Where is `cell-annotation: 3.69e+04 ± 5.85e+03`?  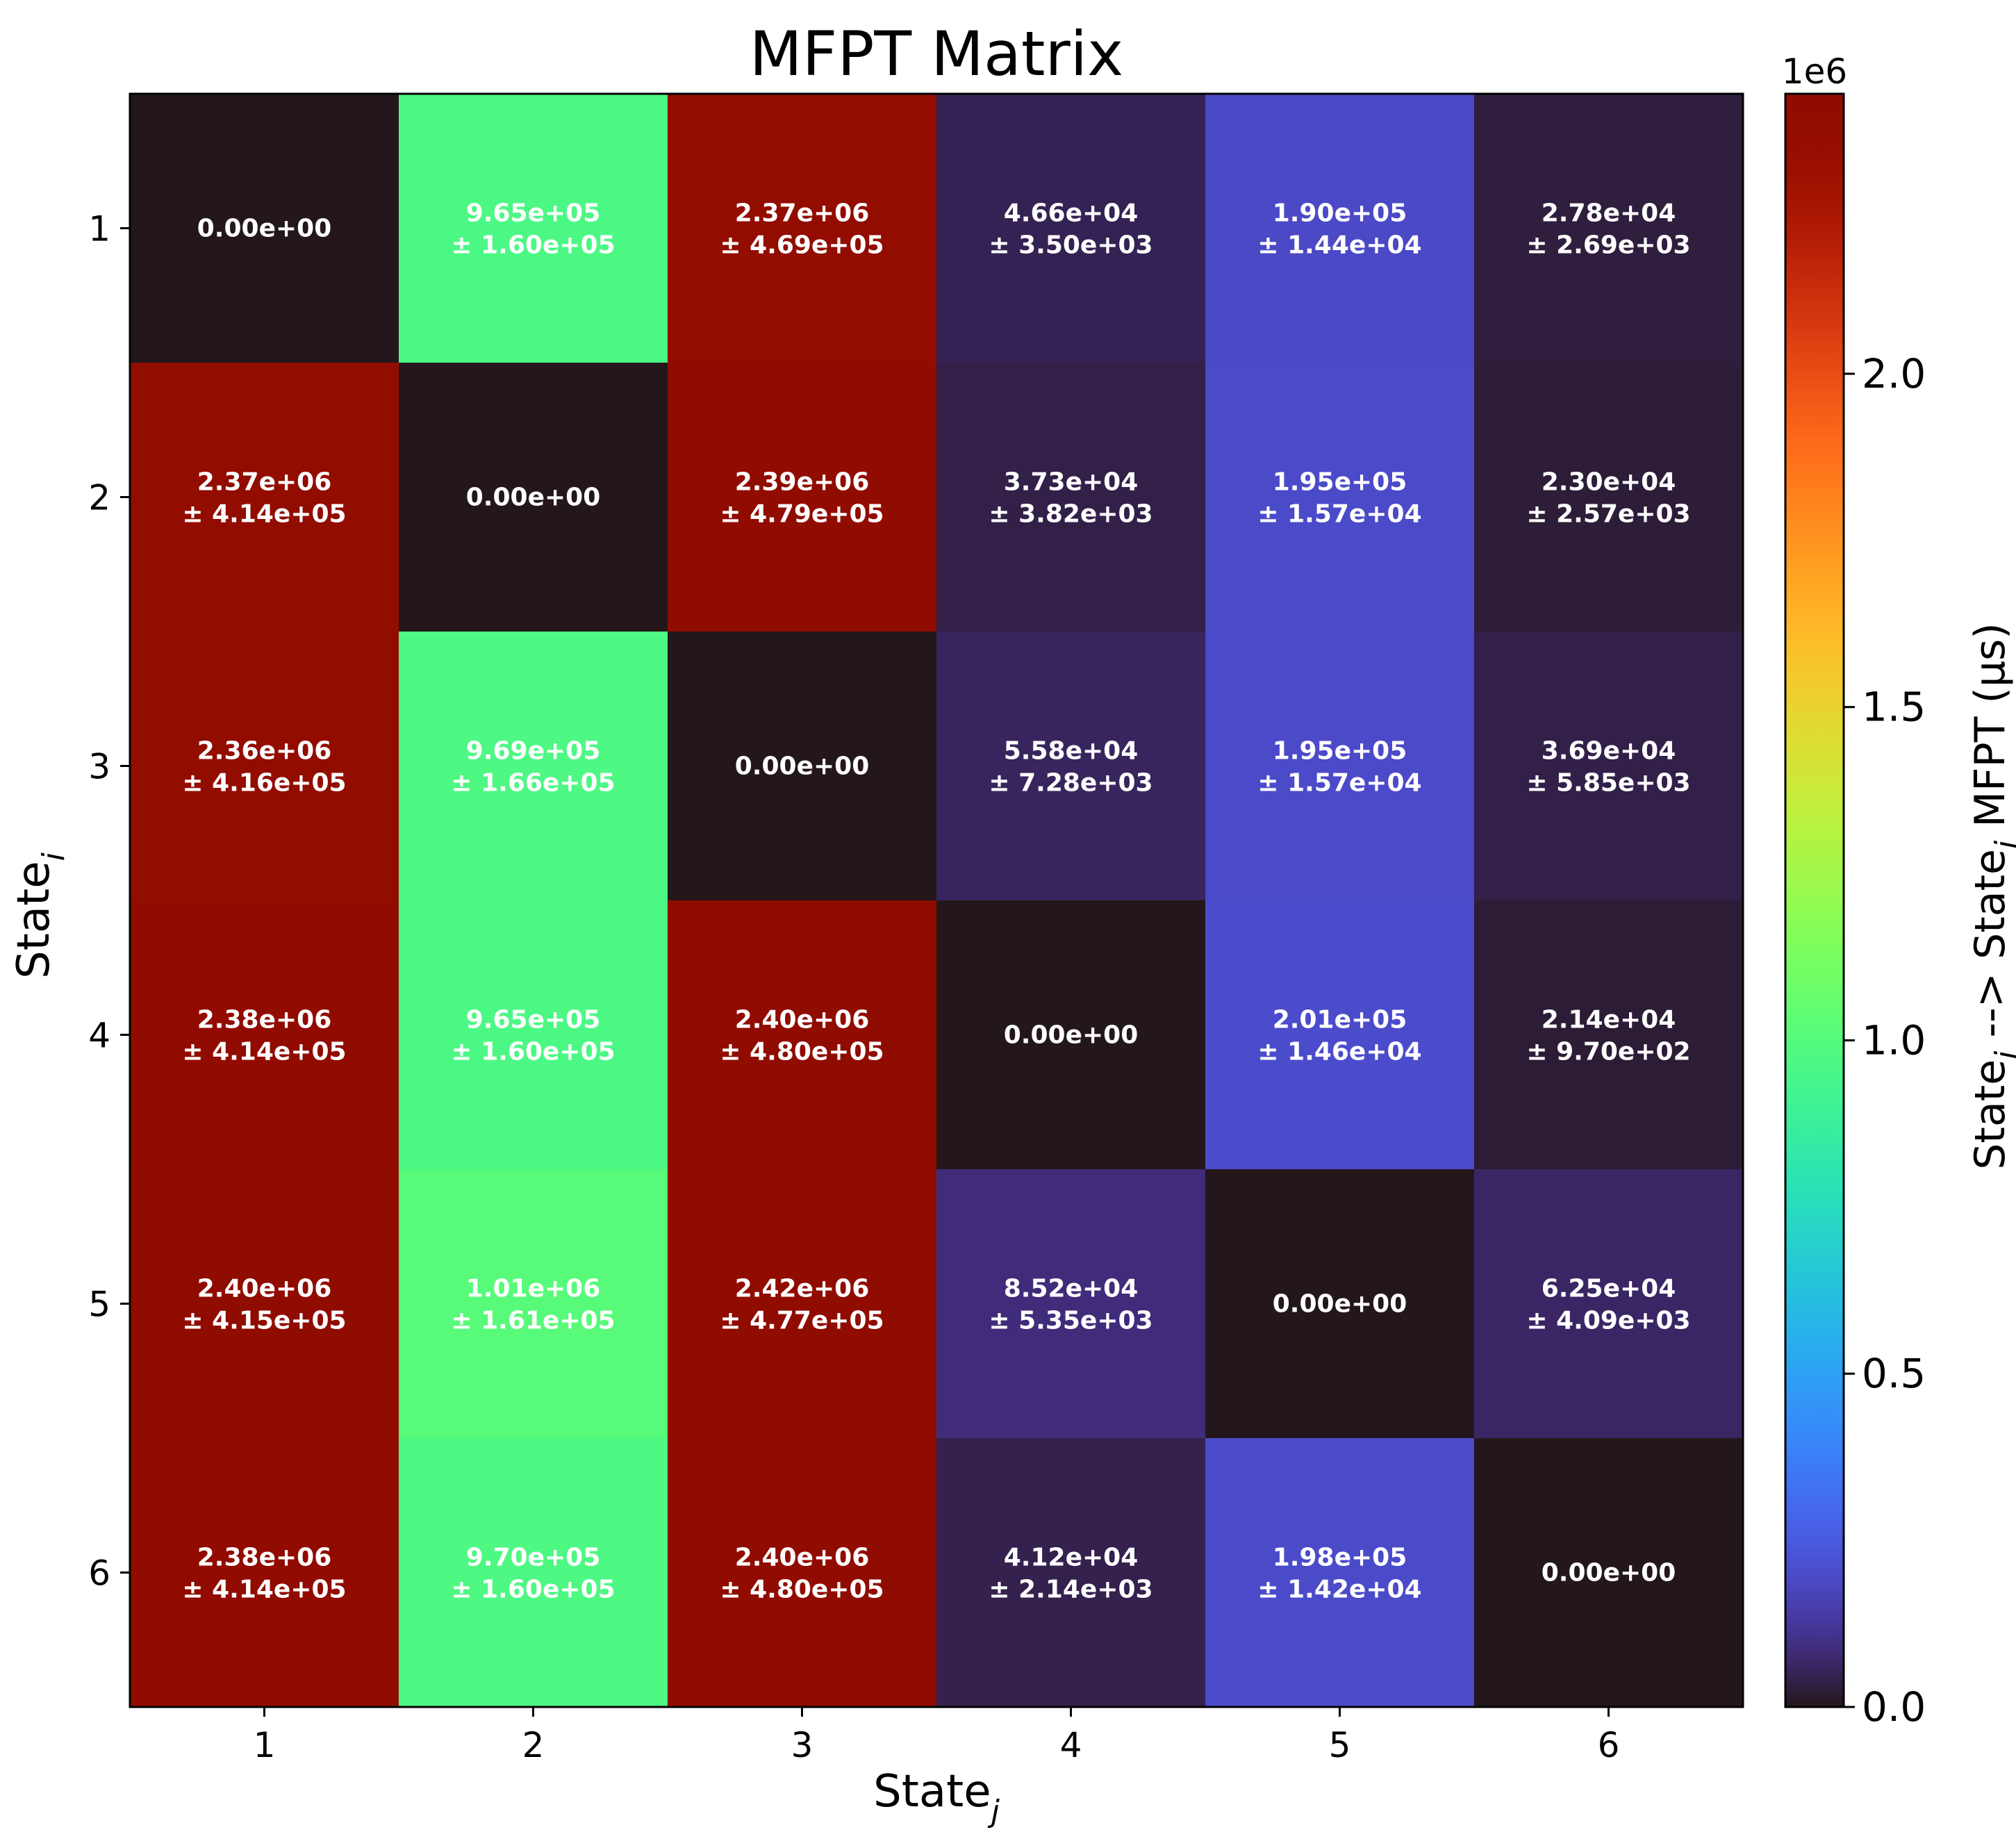
cell-annotation: 3.69e+04 ± 5.85e+03 is located at coordinates (1608, 768).